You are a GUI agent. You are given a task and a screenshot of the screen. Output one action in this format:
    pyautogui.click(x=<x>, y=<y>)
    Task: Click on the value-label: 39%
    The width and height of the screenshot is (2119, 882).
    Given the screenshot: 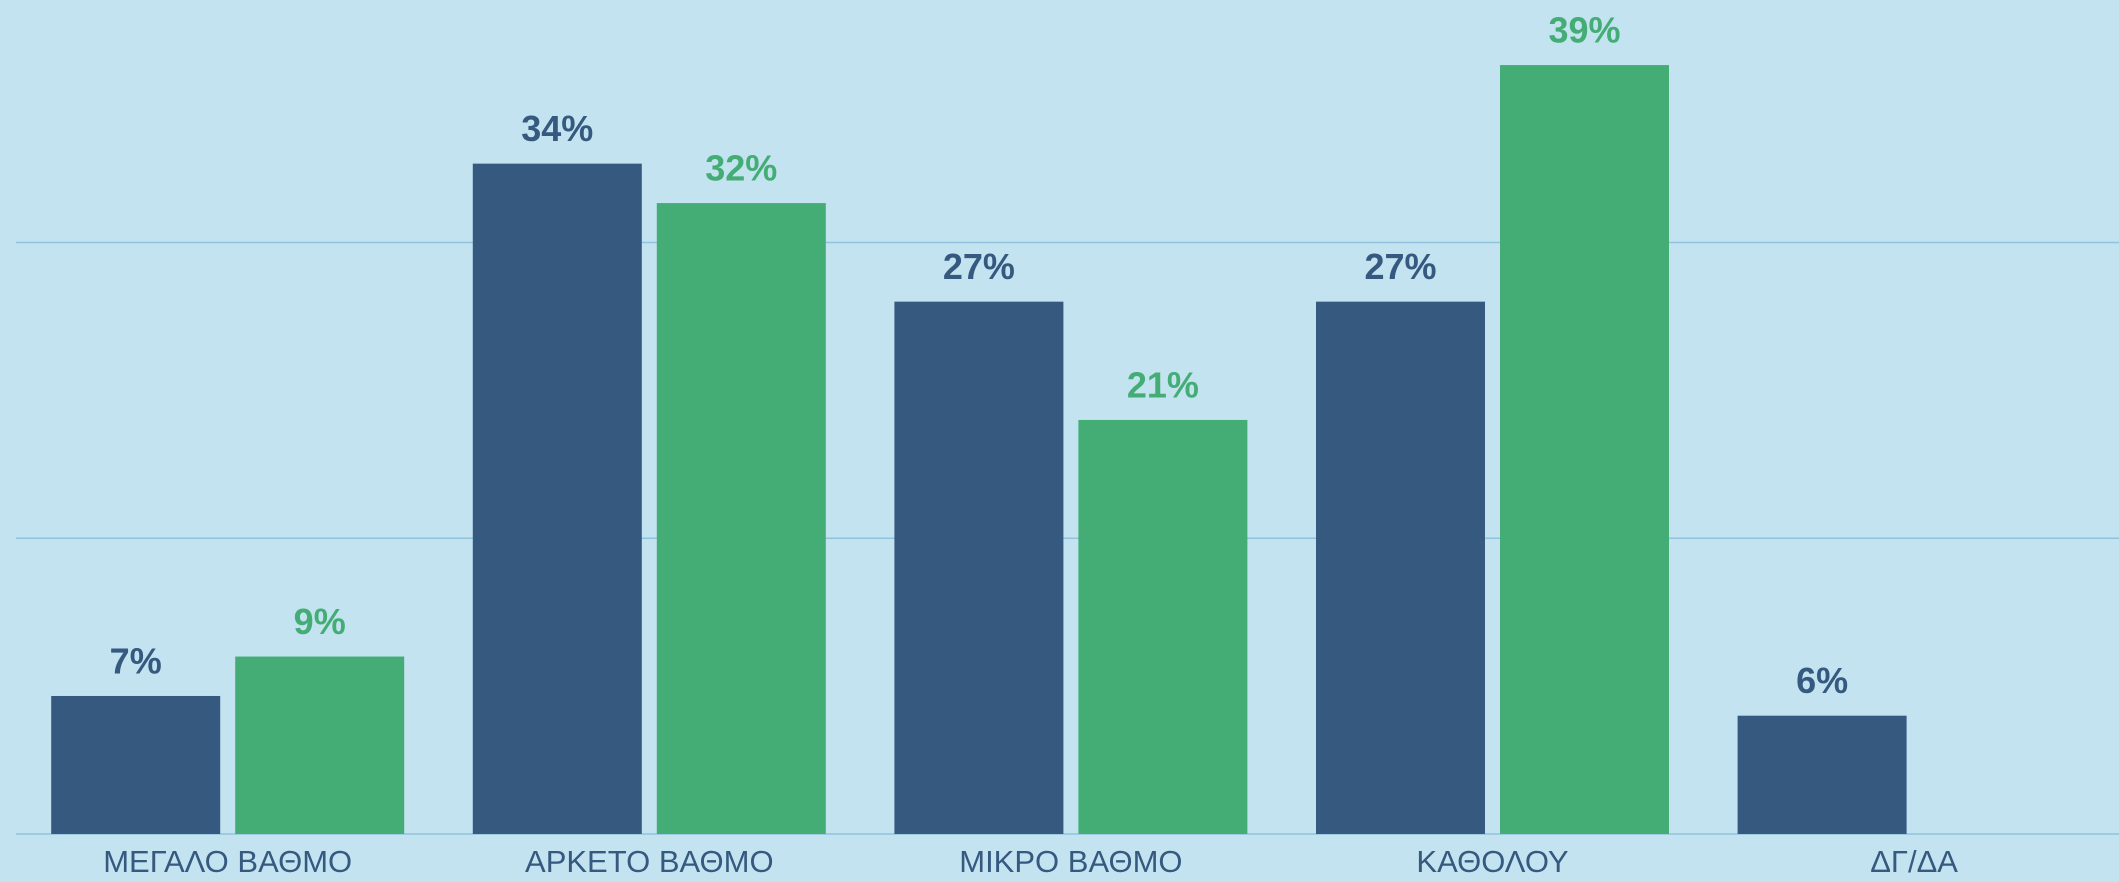 What is the action you would take?
    pyautogui.click(x=1584, y=30)
    